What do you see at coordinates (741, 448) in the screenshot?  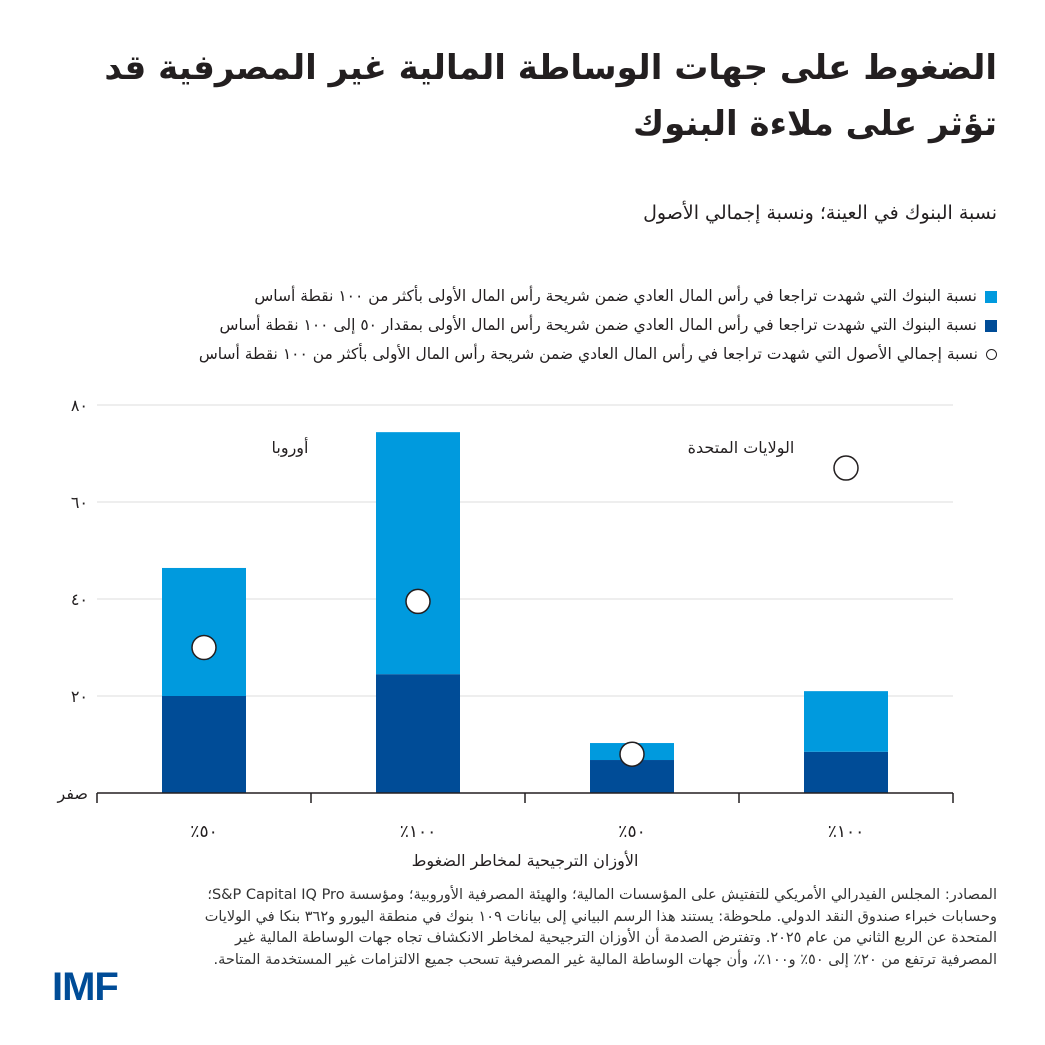 I see `region-label: الولايات المتحدة` at bounding box center [741, 448].